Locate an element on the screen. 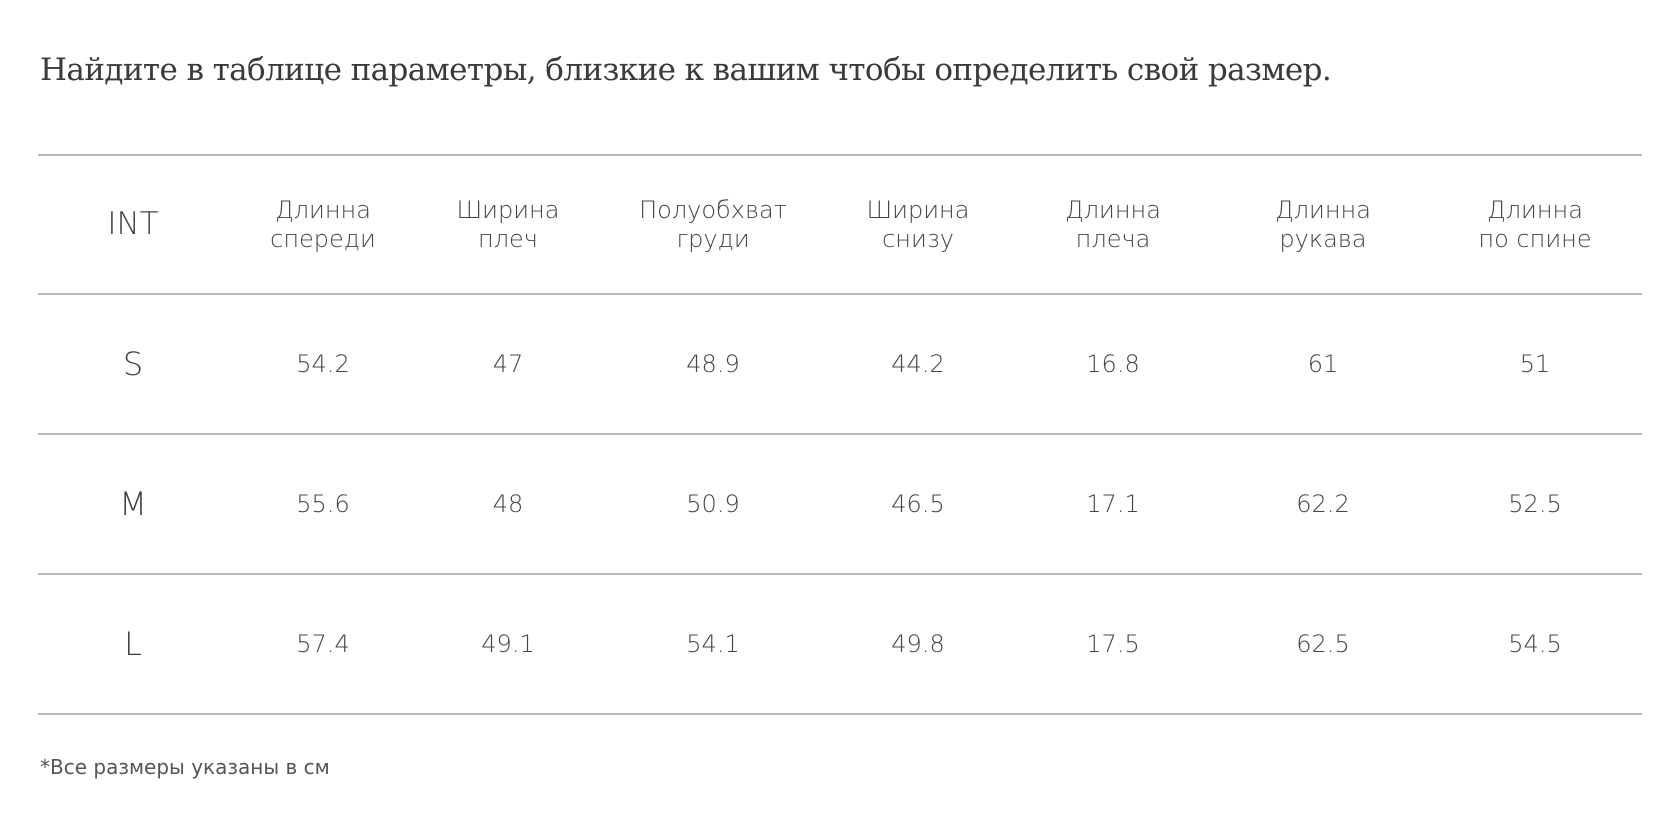 The width and height of the screenshot is (1680, 830). header-bottom-width: Ширина снизу is located at coordinates (918, 224).